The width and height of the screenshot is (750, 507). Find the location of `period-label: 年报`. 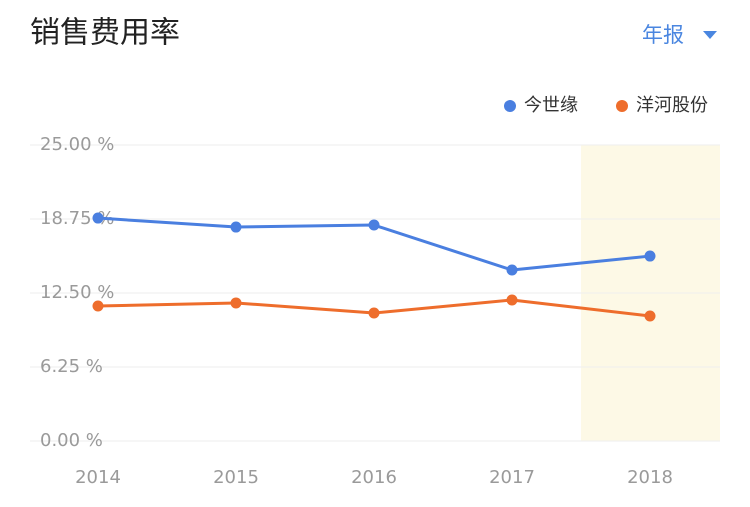

period-label: 年报 is located at coordinates (663, 35).